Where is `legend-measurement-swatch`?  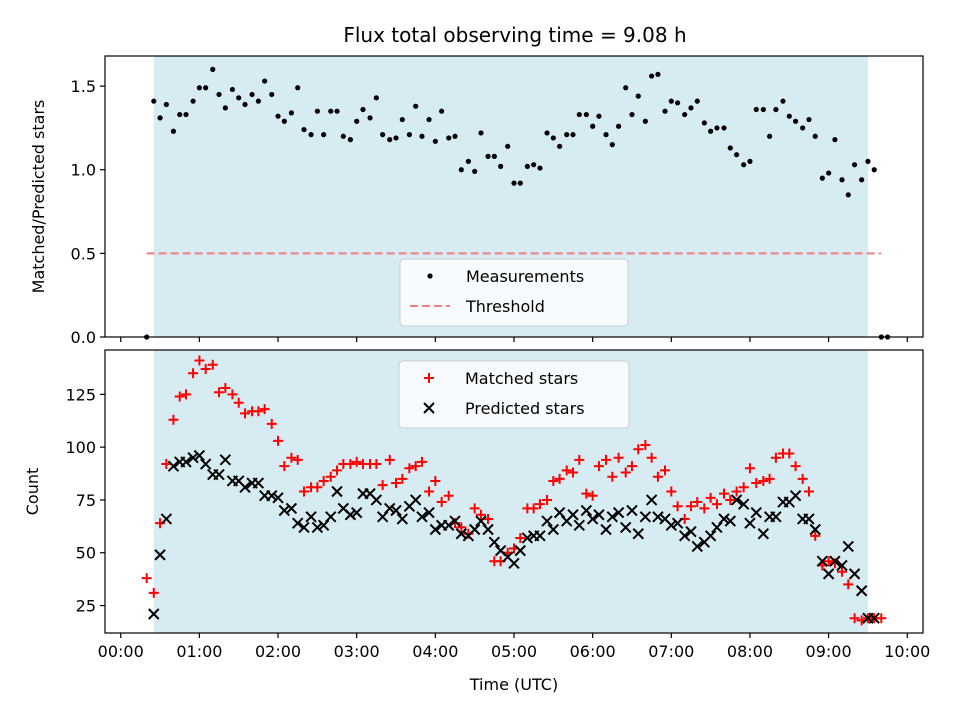 legend-measurement-swatch is located at coordinates (430, 276).